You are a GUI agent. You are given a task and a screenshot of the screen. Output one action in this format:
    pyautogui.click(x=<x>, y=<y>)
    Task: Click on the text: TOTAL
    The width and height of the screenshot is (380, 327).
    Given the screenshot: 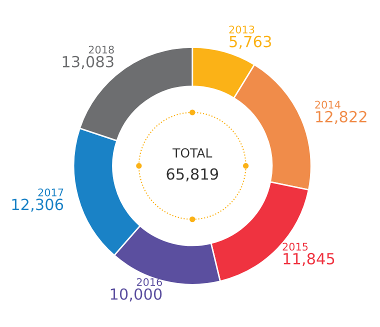 What is the action you would take?
    pyautogui.click(x=192, y=153)
    